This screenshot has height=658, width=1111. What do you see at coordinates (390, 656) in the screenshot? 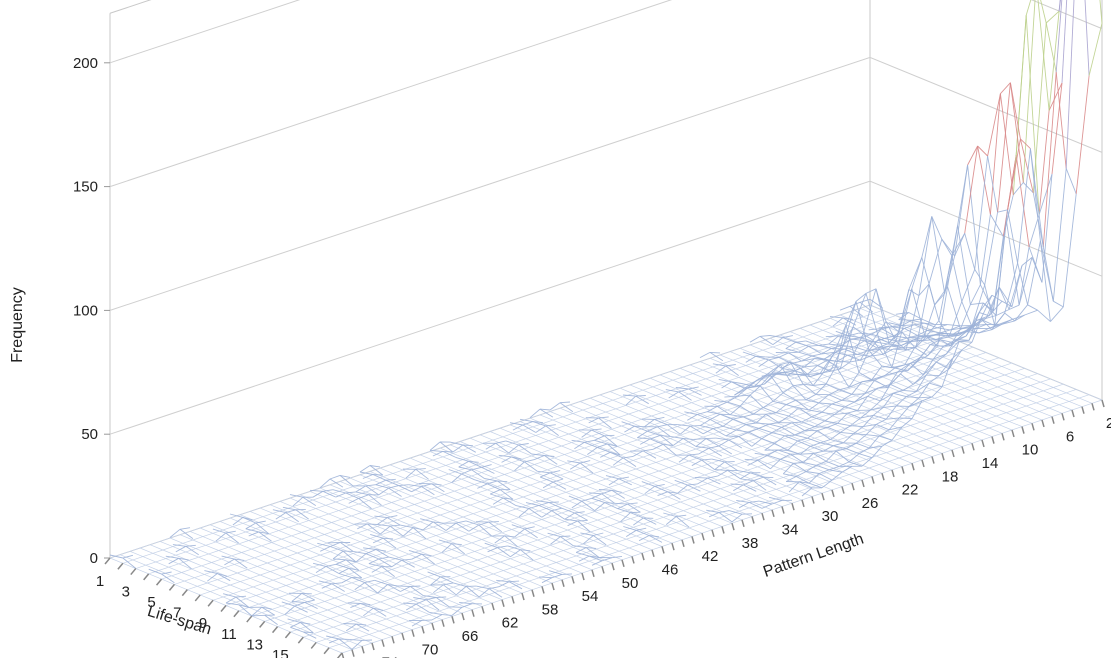
I see `pattern-tick-label-74: 74` at bounding box center [390, 656].